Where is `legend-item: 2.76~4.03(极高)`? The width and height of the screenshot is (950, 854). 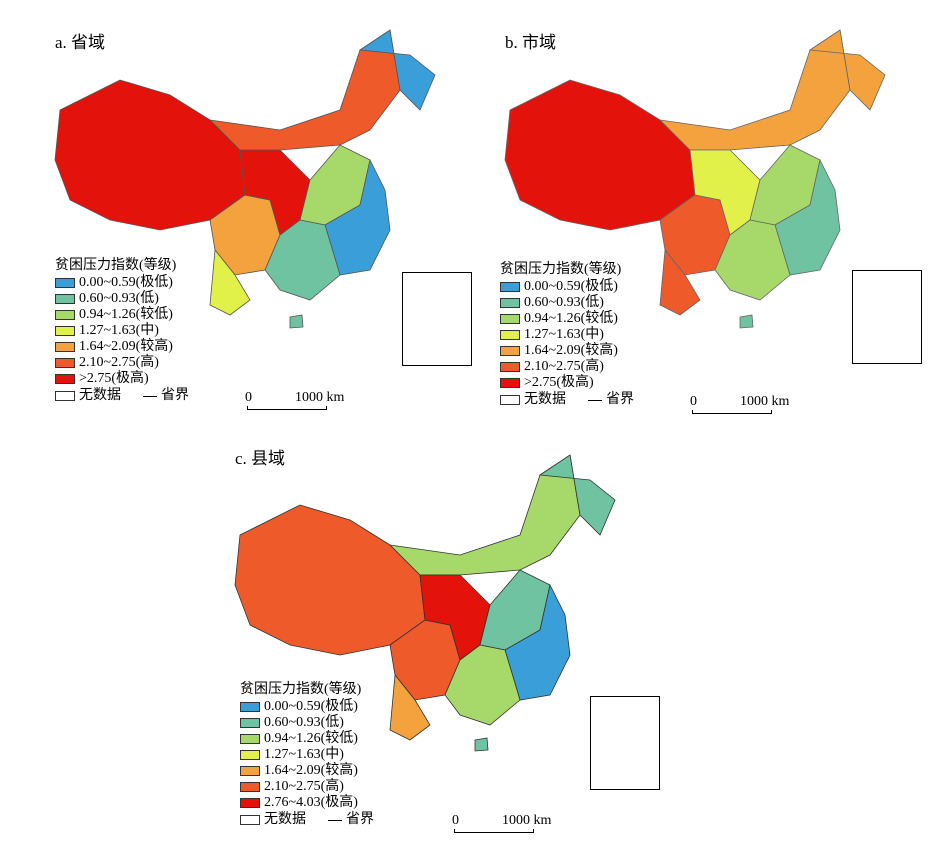 legend-item: 2.76~4.03(极高) is located at coordinates (307, 803).